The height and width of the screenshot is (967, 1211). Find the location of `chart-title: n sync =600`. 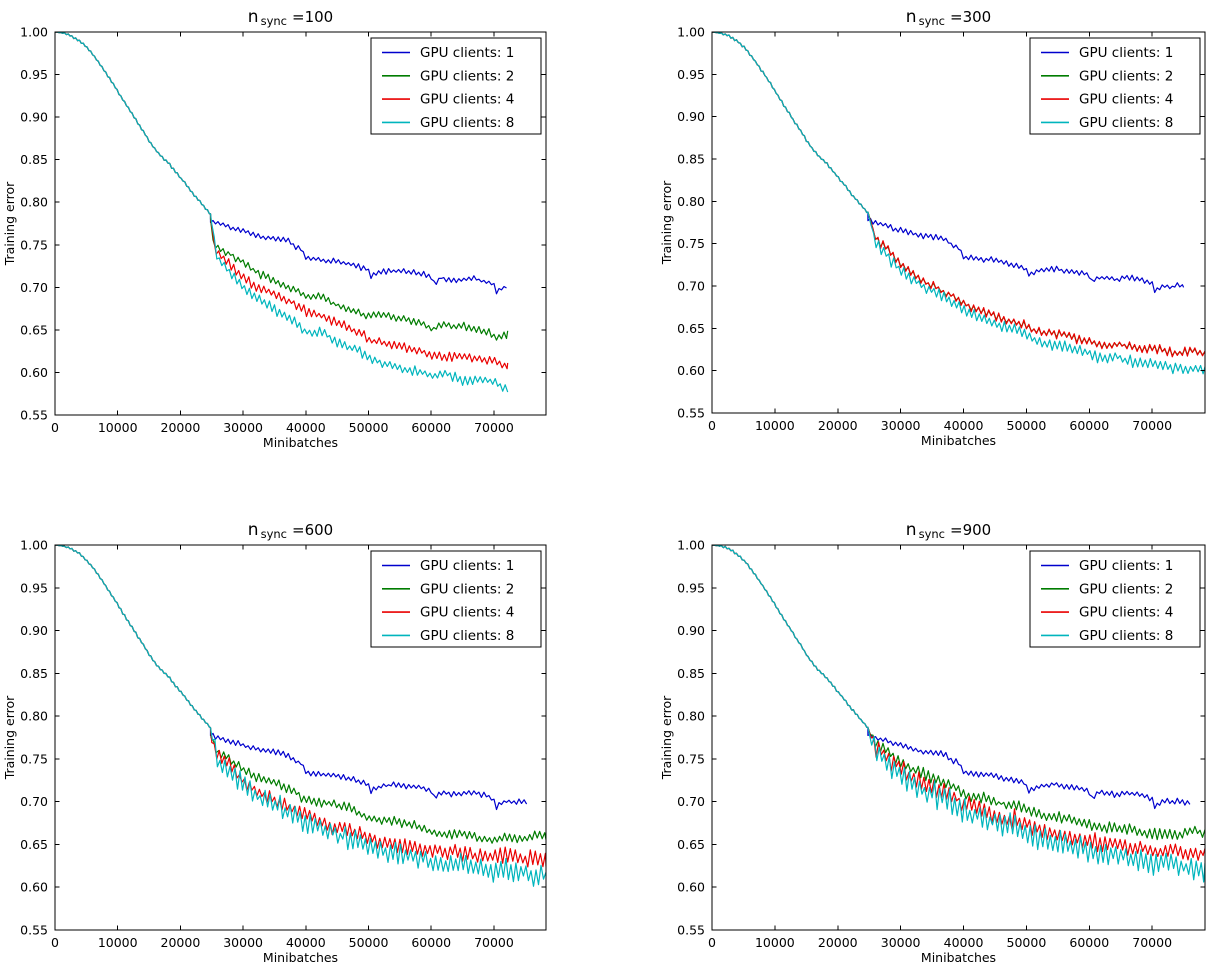

chart-title: n sync =600 is located at coordinates (290, 530).